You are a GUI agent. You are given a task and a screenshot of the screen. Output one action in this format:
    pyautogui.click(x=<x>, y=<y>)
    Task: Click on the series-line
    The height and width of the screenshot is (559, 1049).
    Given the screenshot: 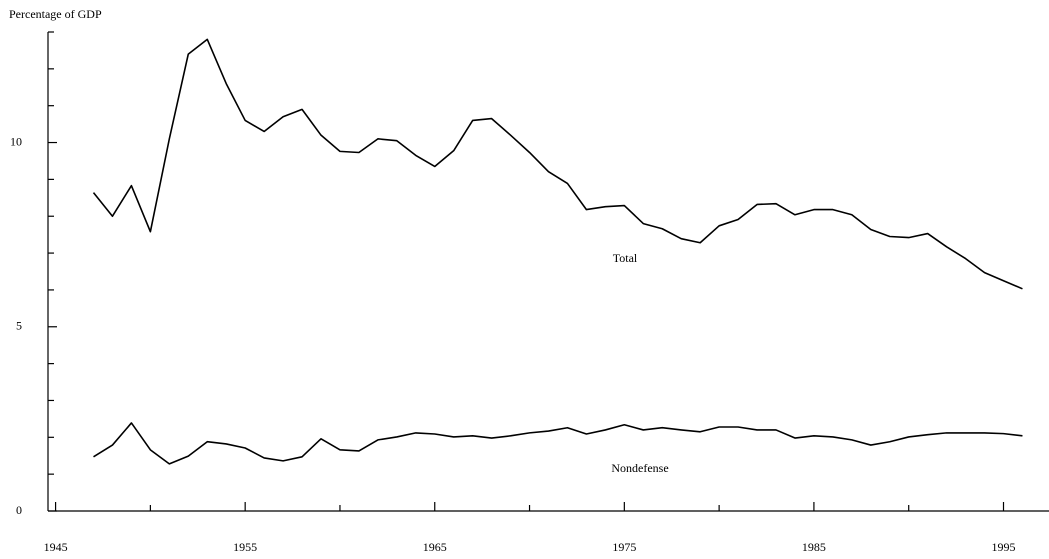 What is the action you would take?
    pyautogui.click(x=558, y=443)
    